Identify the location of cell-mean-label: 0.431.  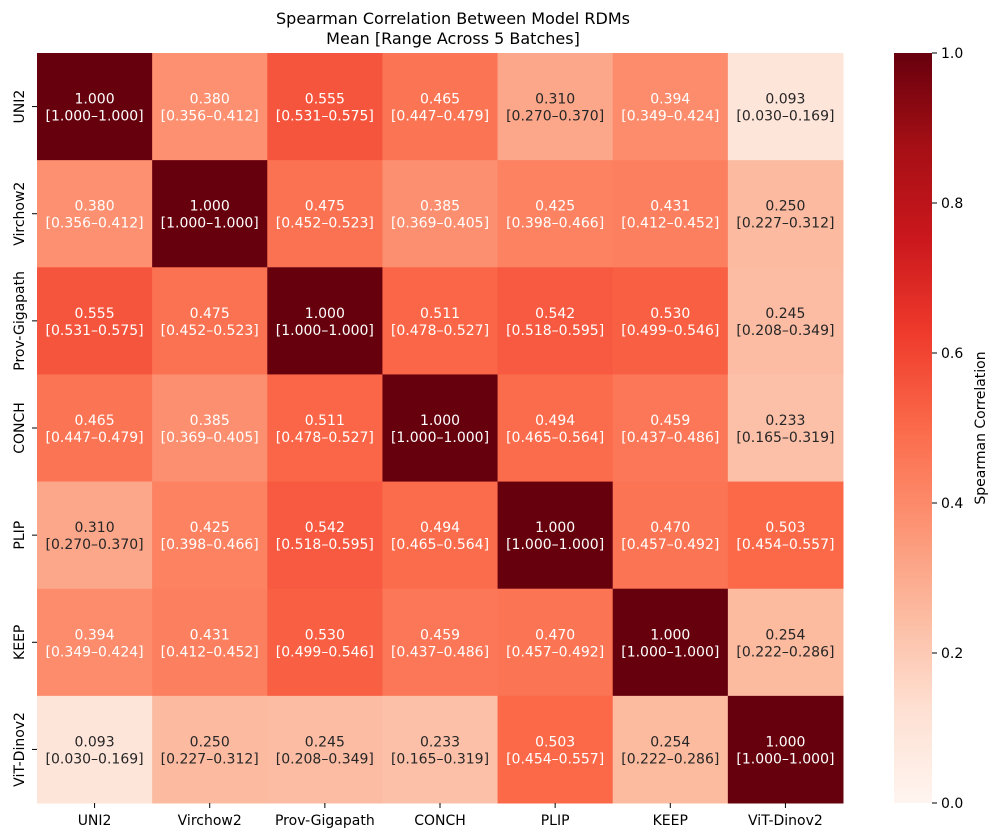
(670, 207).